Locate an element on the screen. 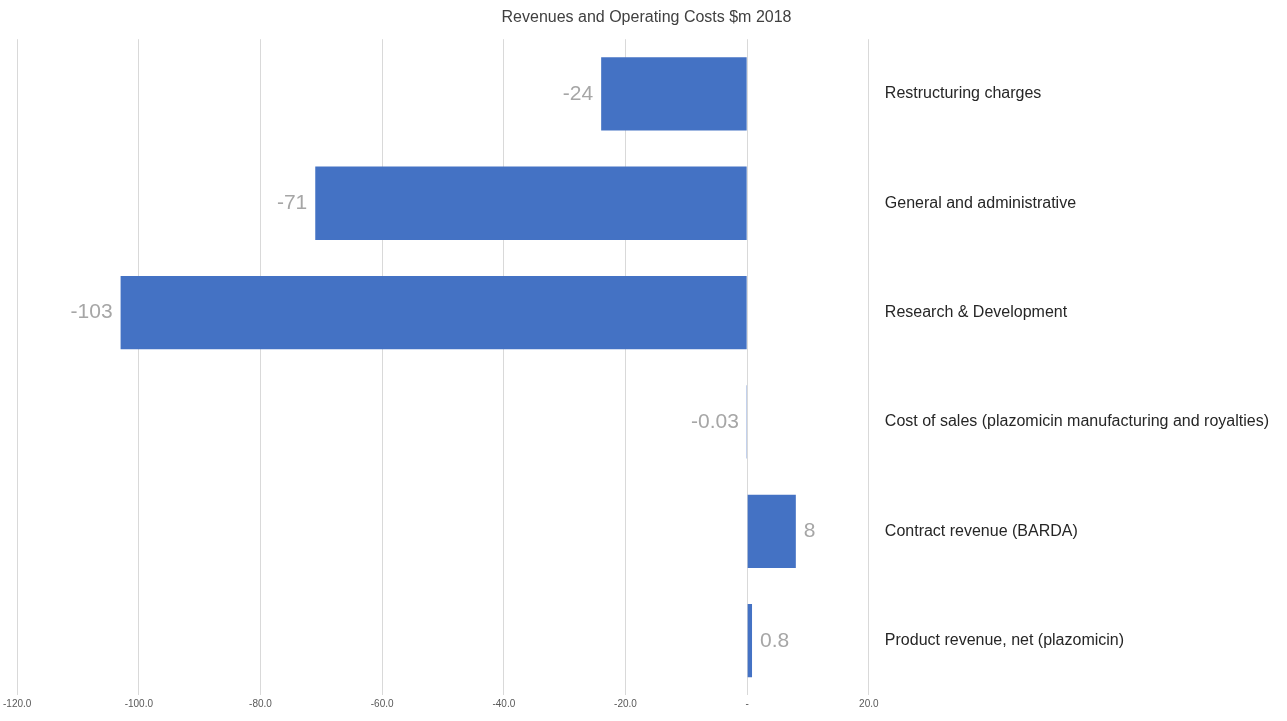 The image size is (1287, 721). x-tick-label: -40.0 is located at coordinates (504, 704).